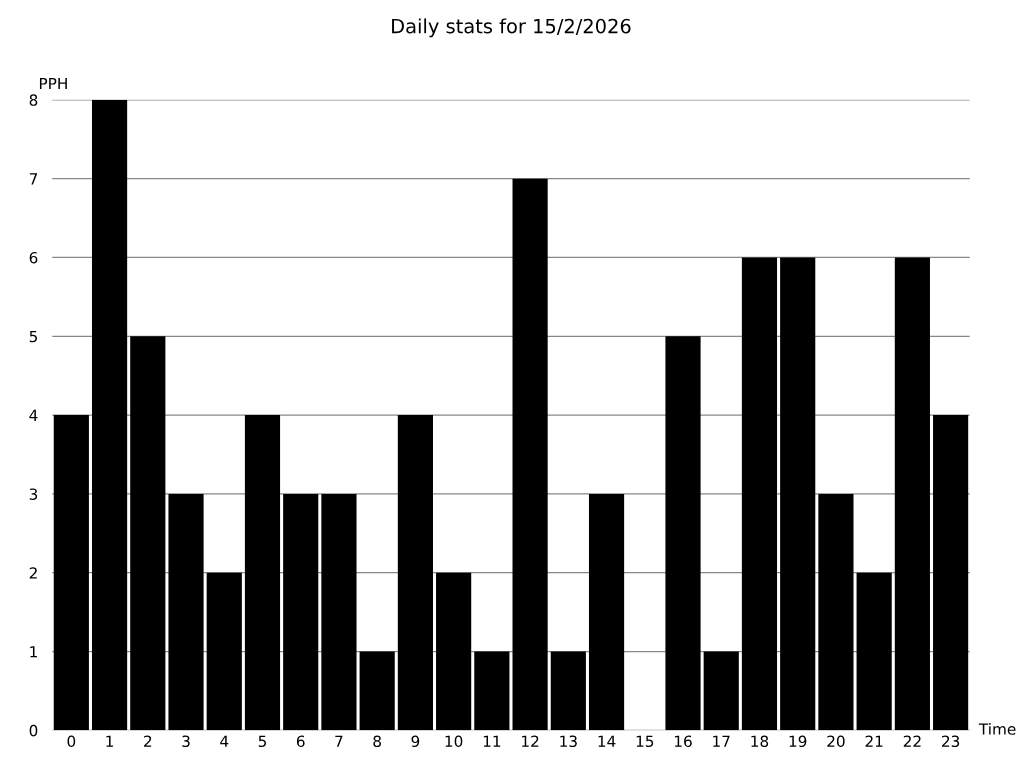 This screenshot has width=1024, height=768. What do you see at coordinates (33, 573) in the screenshot?
I see `y-tick-label: 2` at bounding box center [33, 573].